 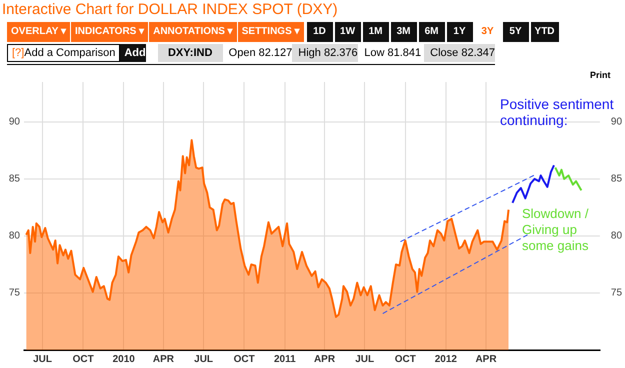 What do you see at coordinates (14, 122) in the screenshot?
I see `y-tick-label: 90` at bounding box center [14, 122].